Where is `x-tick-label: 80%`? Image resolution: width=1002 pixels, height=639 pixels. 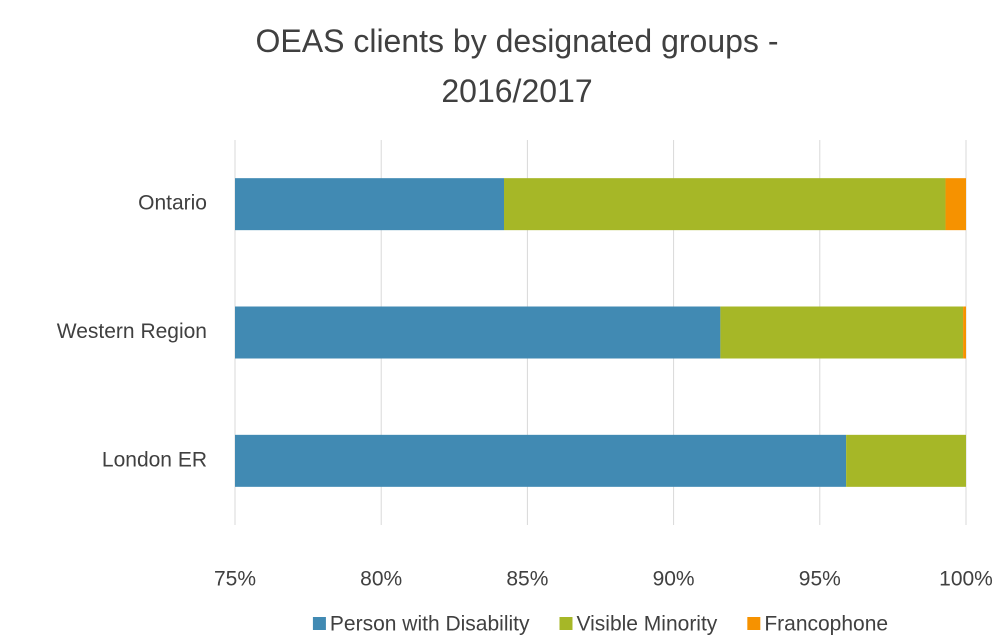 x-tick-label: 80% is located at coordinates (381, 579).